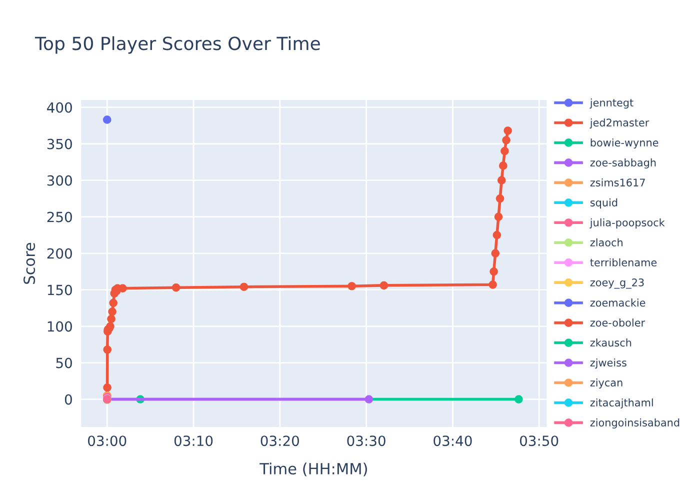 This screenshot has height=500, width=700. Describe the element at coordinates (60, 290) in the screenshot. I see `y-tick-label: 150` at that location.